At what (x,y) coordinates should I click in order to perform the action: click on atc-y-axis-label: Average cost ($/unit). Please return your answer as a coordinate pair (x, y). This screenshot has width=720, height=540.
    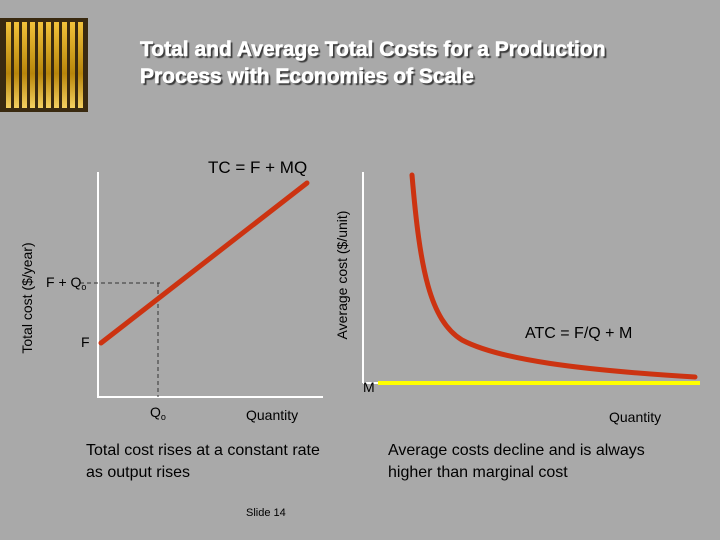
    Looking at the image, I should click on (342, 275).